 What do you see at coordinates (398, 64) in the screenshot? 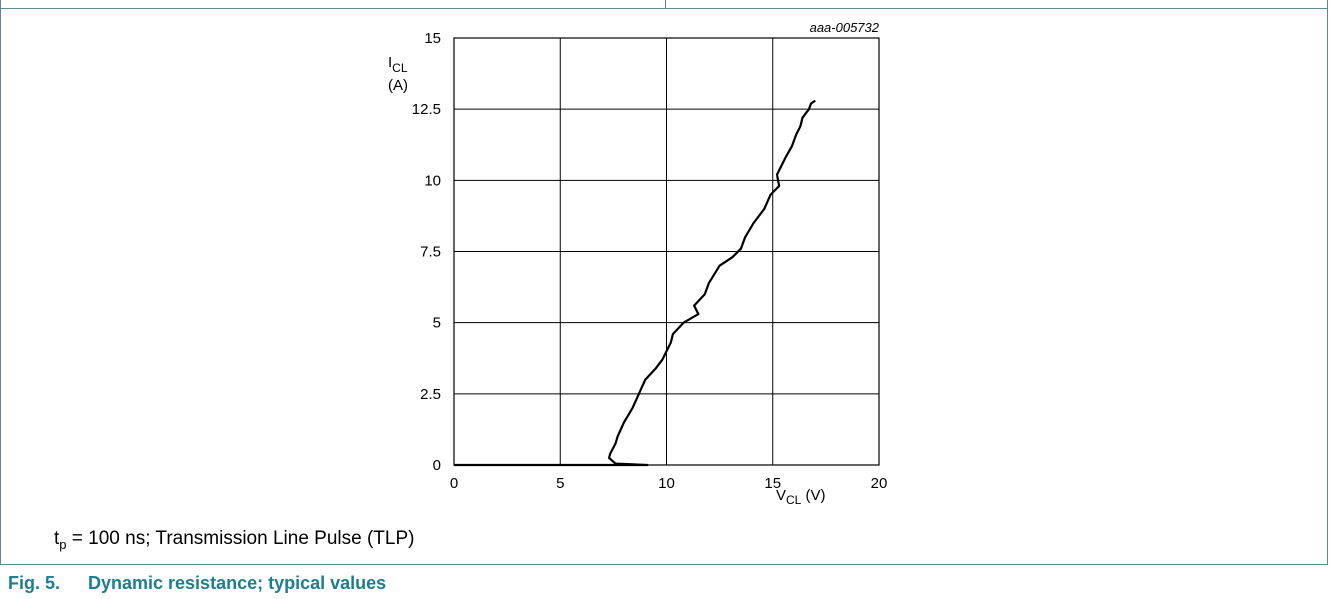
I see `y-axis-label: ICL` at bounding box center [398, 64].